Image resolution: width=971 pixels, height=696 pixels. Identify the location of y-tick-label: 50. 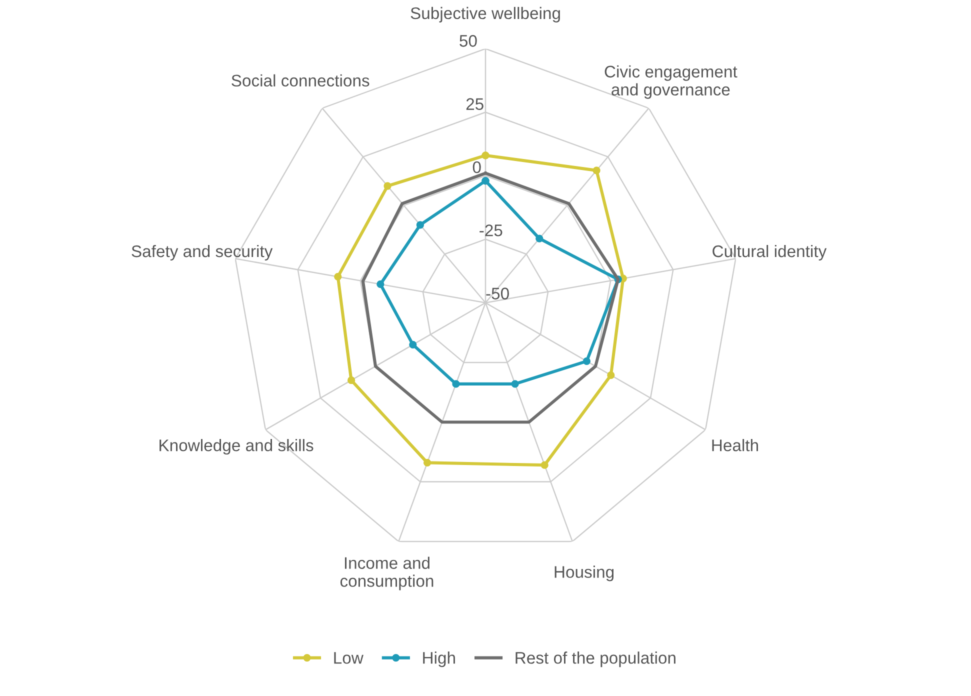
(468, 41).